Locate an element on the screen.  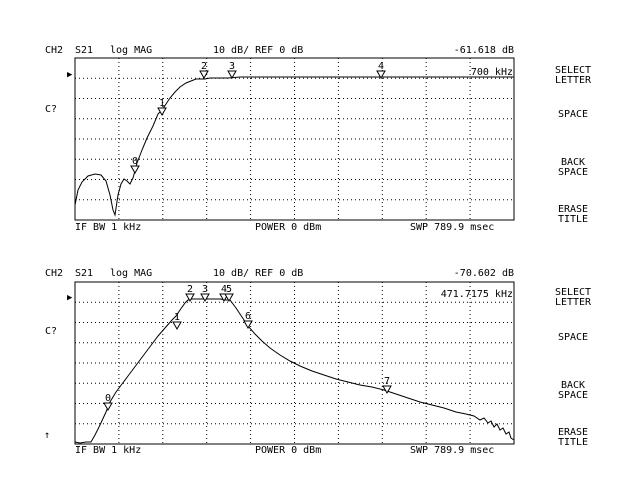
marker-label: 6 is located at coordinates (248, 316).